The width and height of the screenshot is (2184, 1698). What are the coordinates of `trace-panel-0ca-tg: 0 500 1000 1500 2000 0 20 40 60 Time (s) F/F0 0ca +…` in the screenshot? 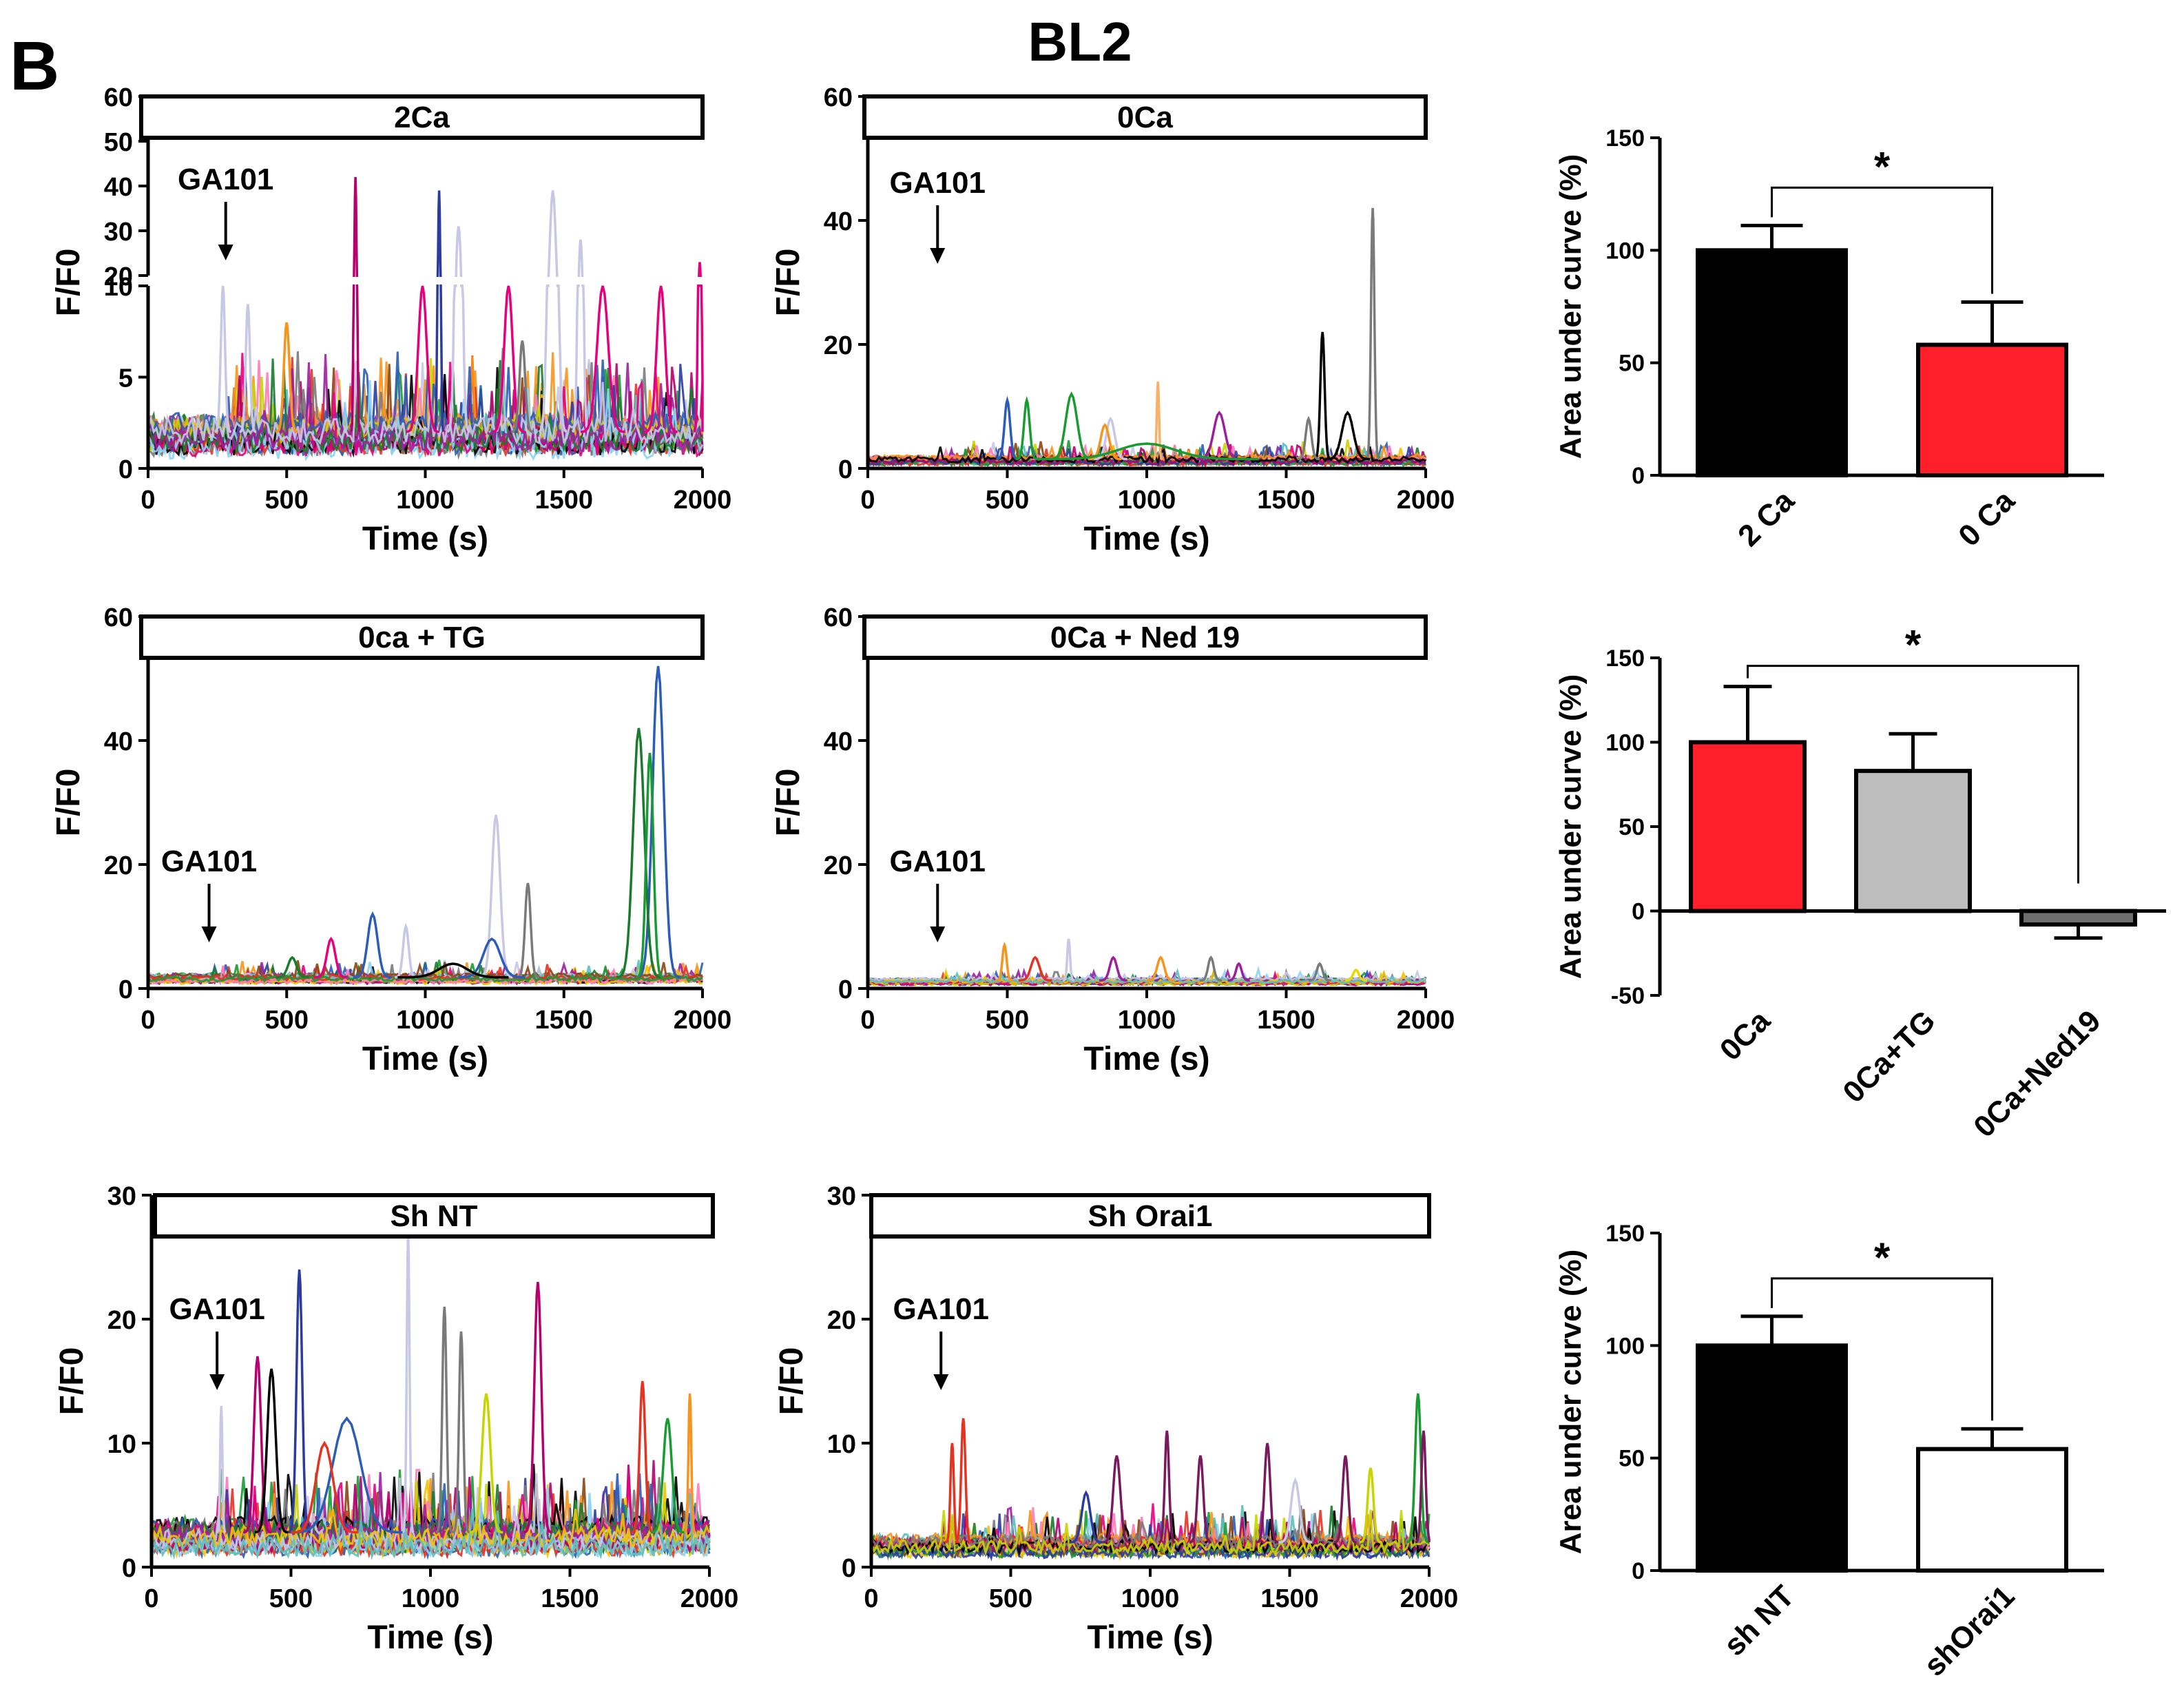 It's located at (390, 840).